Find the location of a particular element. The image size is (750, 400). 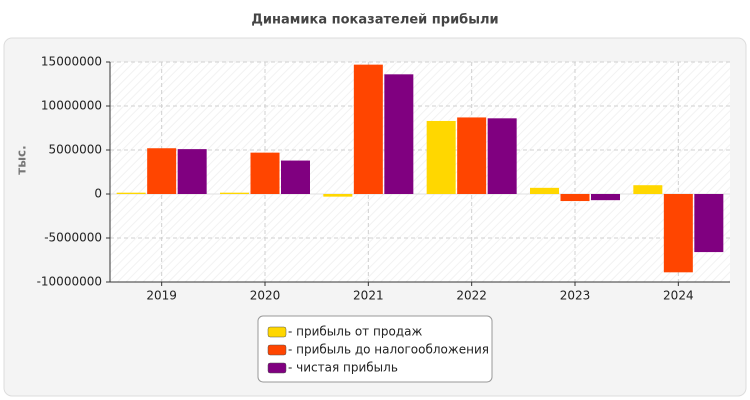

chart-title: Динамика показателей прибыли is located at coordinates (374, 20).